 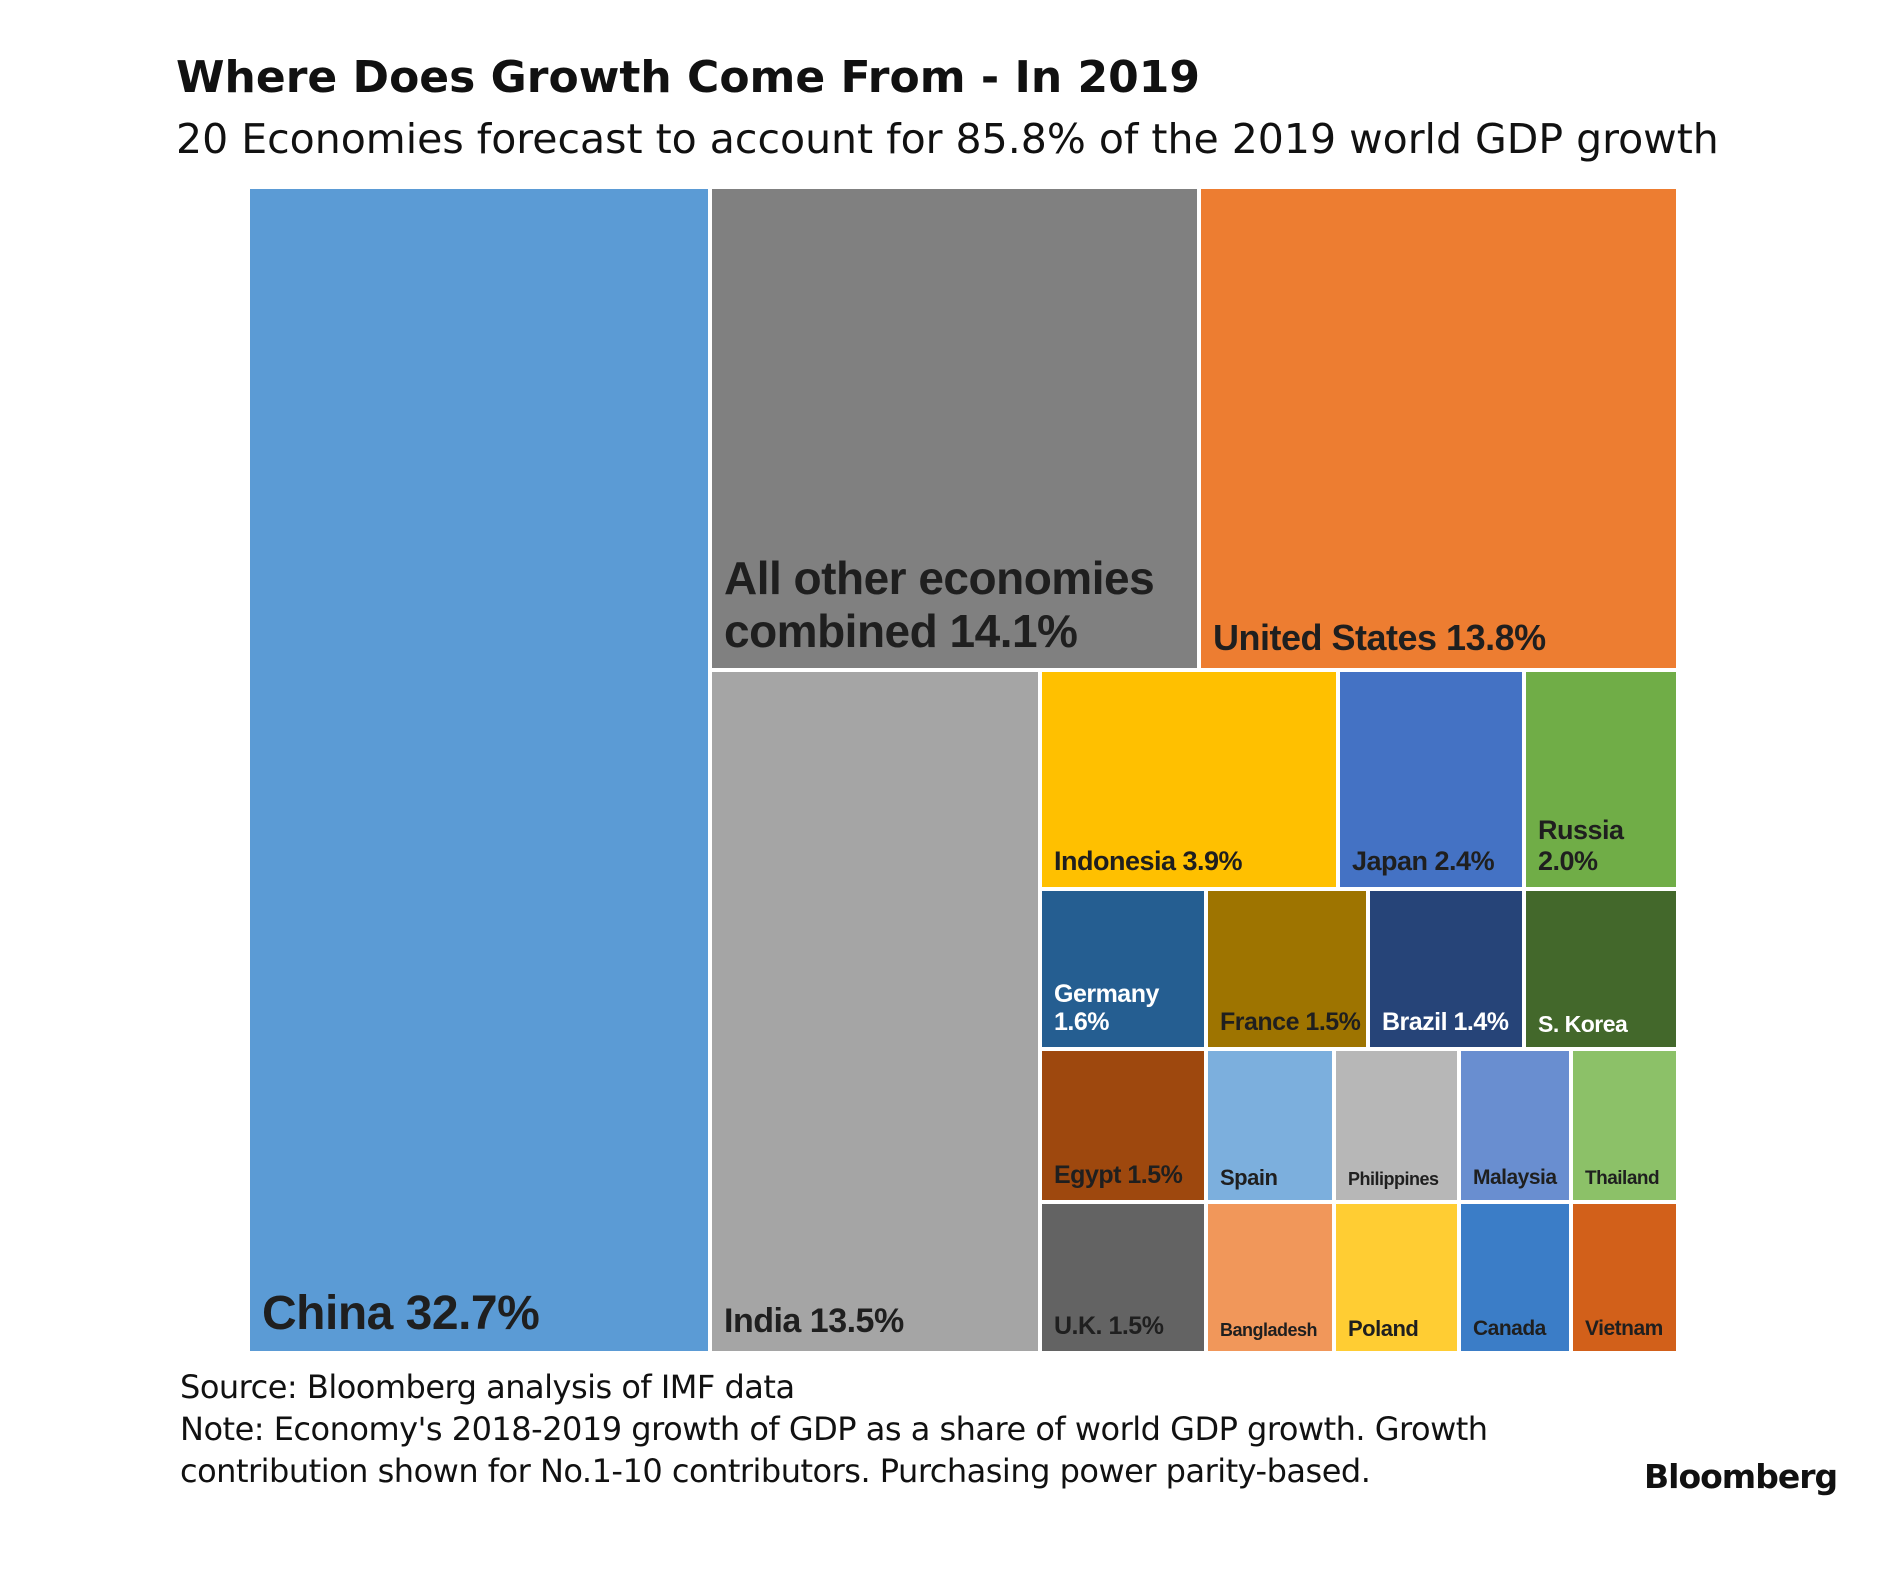 What do you see at coordinates (1445, 1022) in the screenshot?
I see `treemap-label: Brazil 1.4%` at bounding box center [1445, 1022].